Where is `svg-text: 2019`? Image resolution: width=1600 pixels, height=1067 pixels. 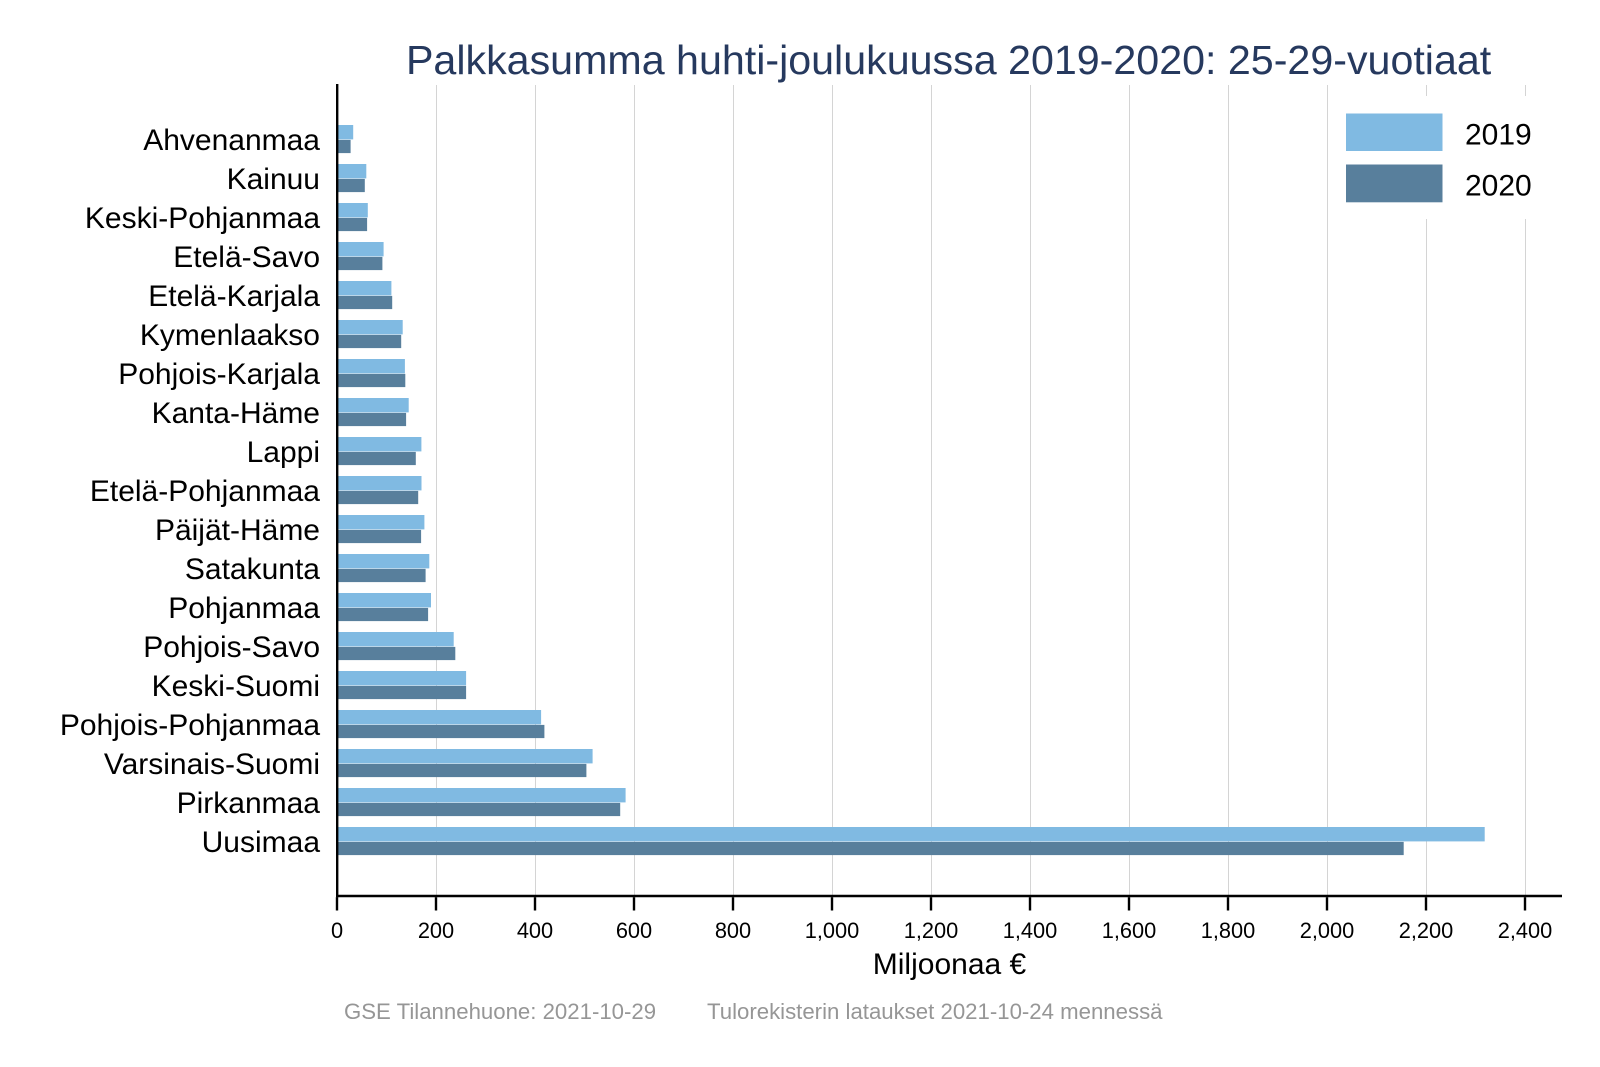 svg-text: 2019 is located at coordinates (1498, 134).